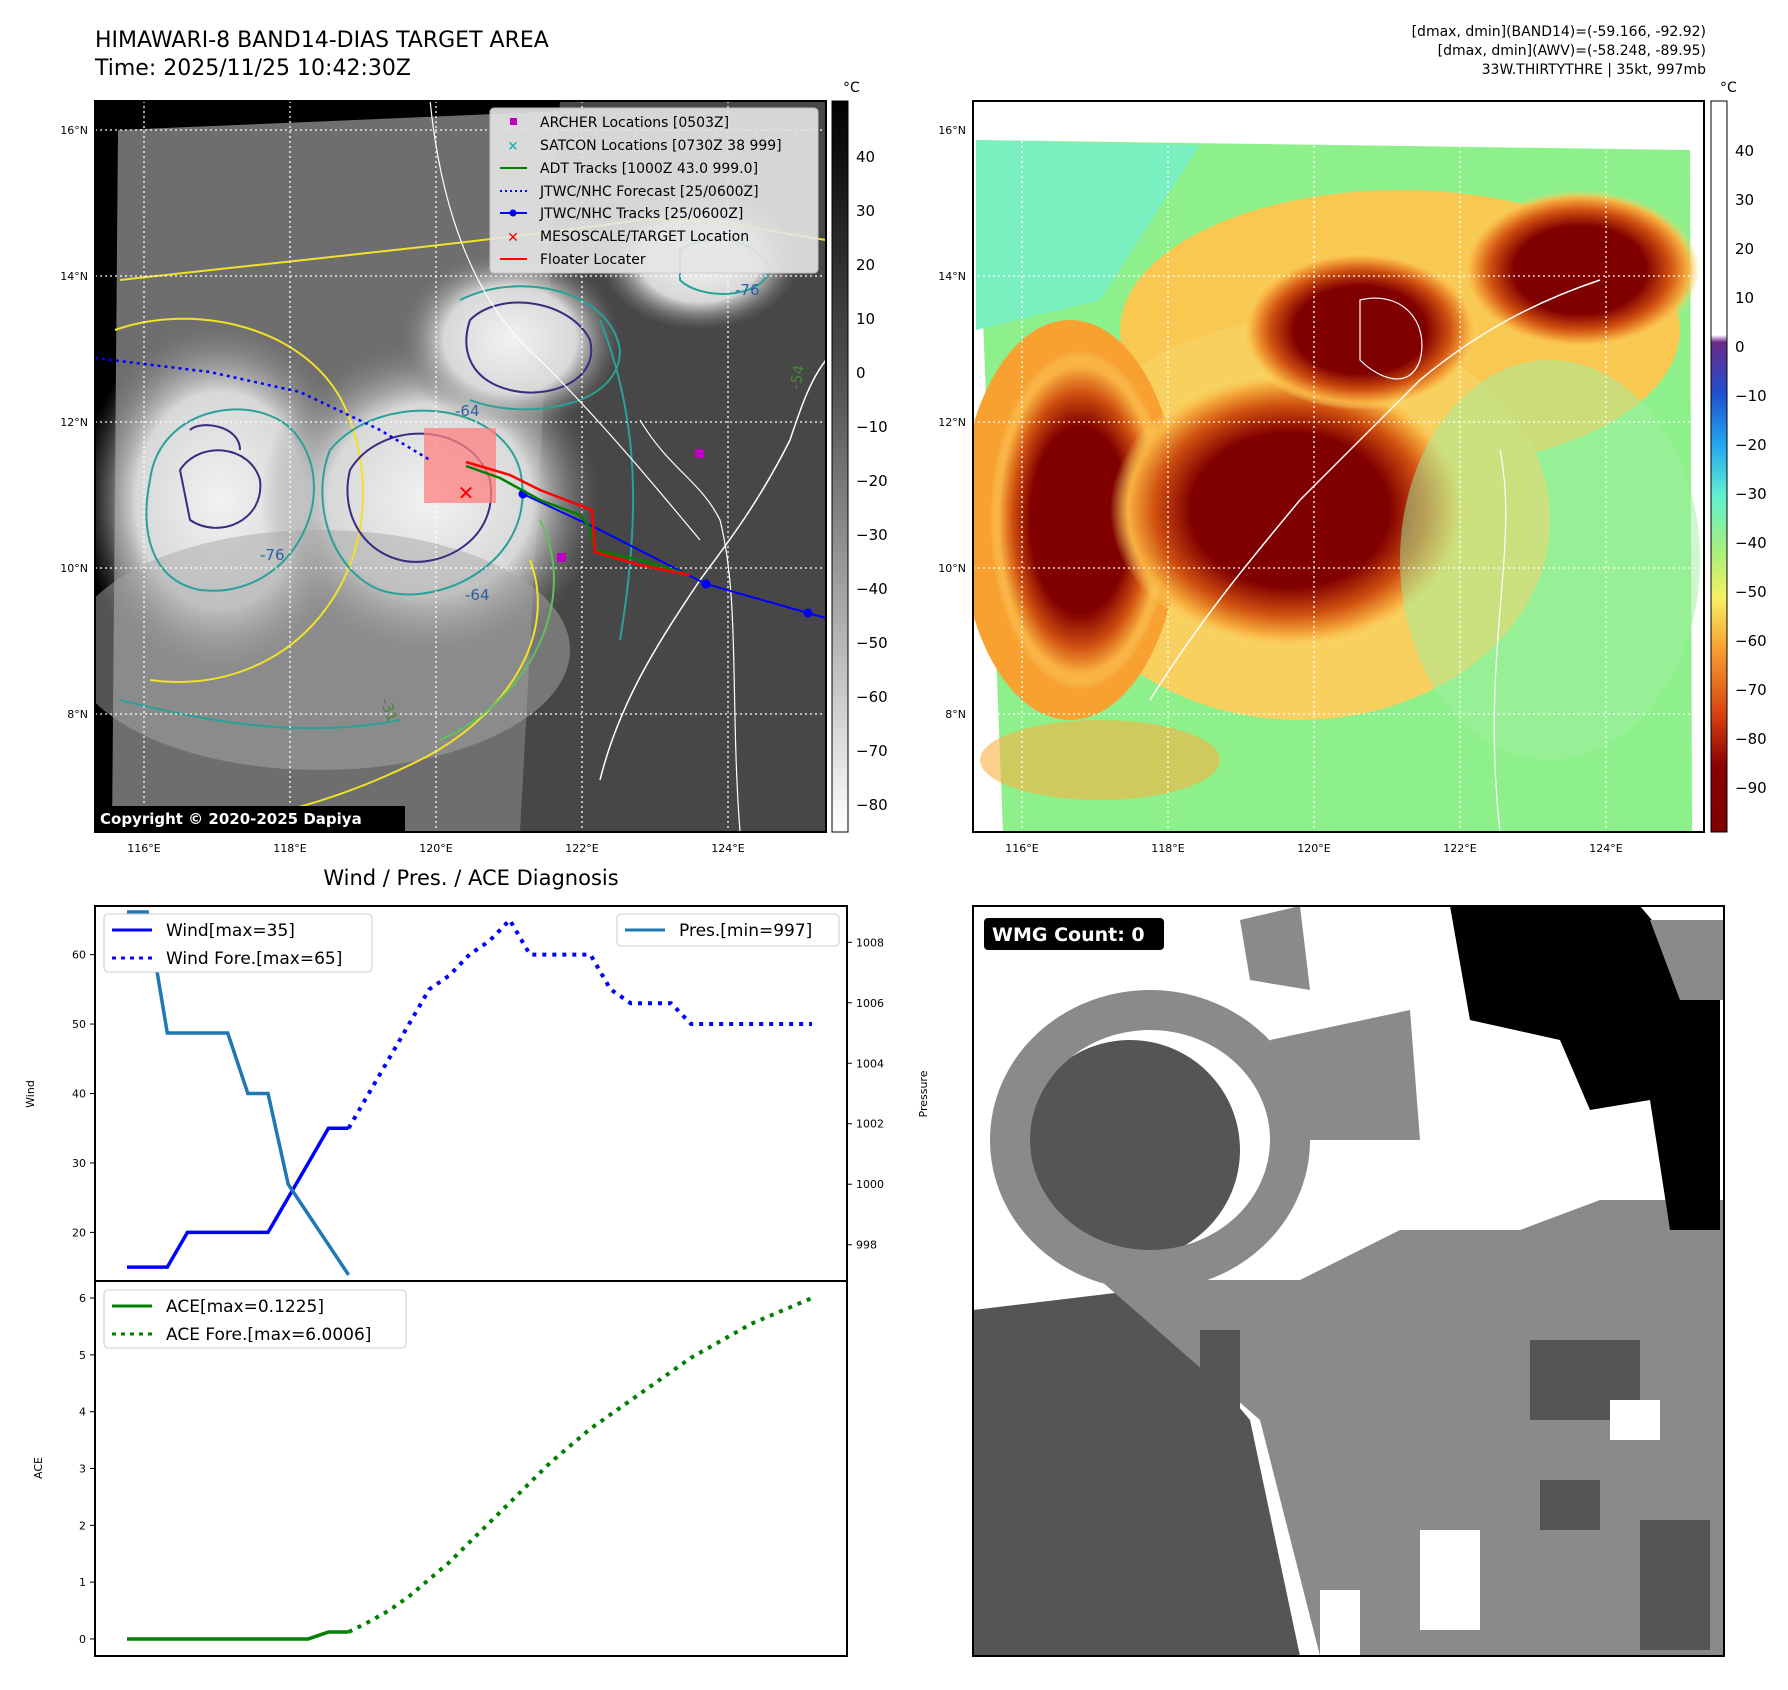 The width and height of the screenshot is (1788, 1690). I want to click on adt-track, so click(578, 520).